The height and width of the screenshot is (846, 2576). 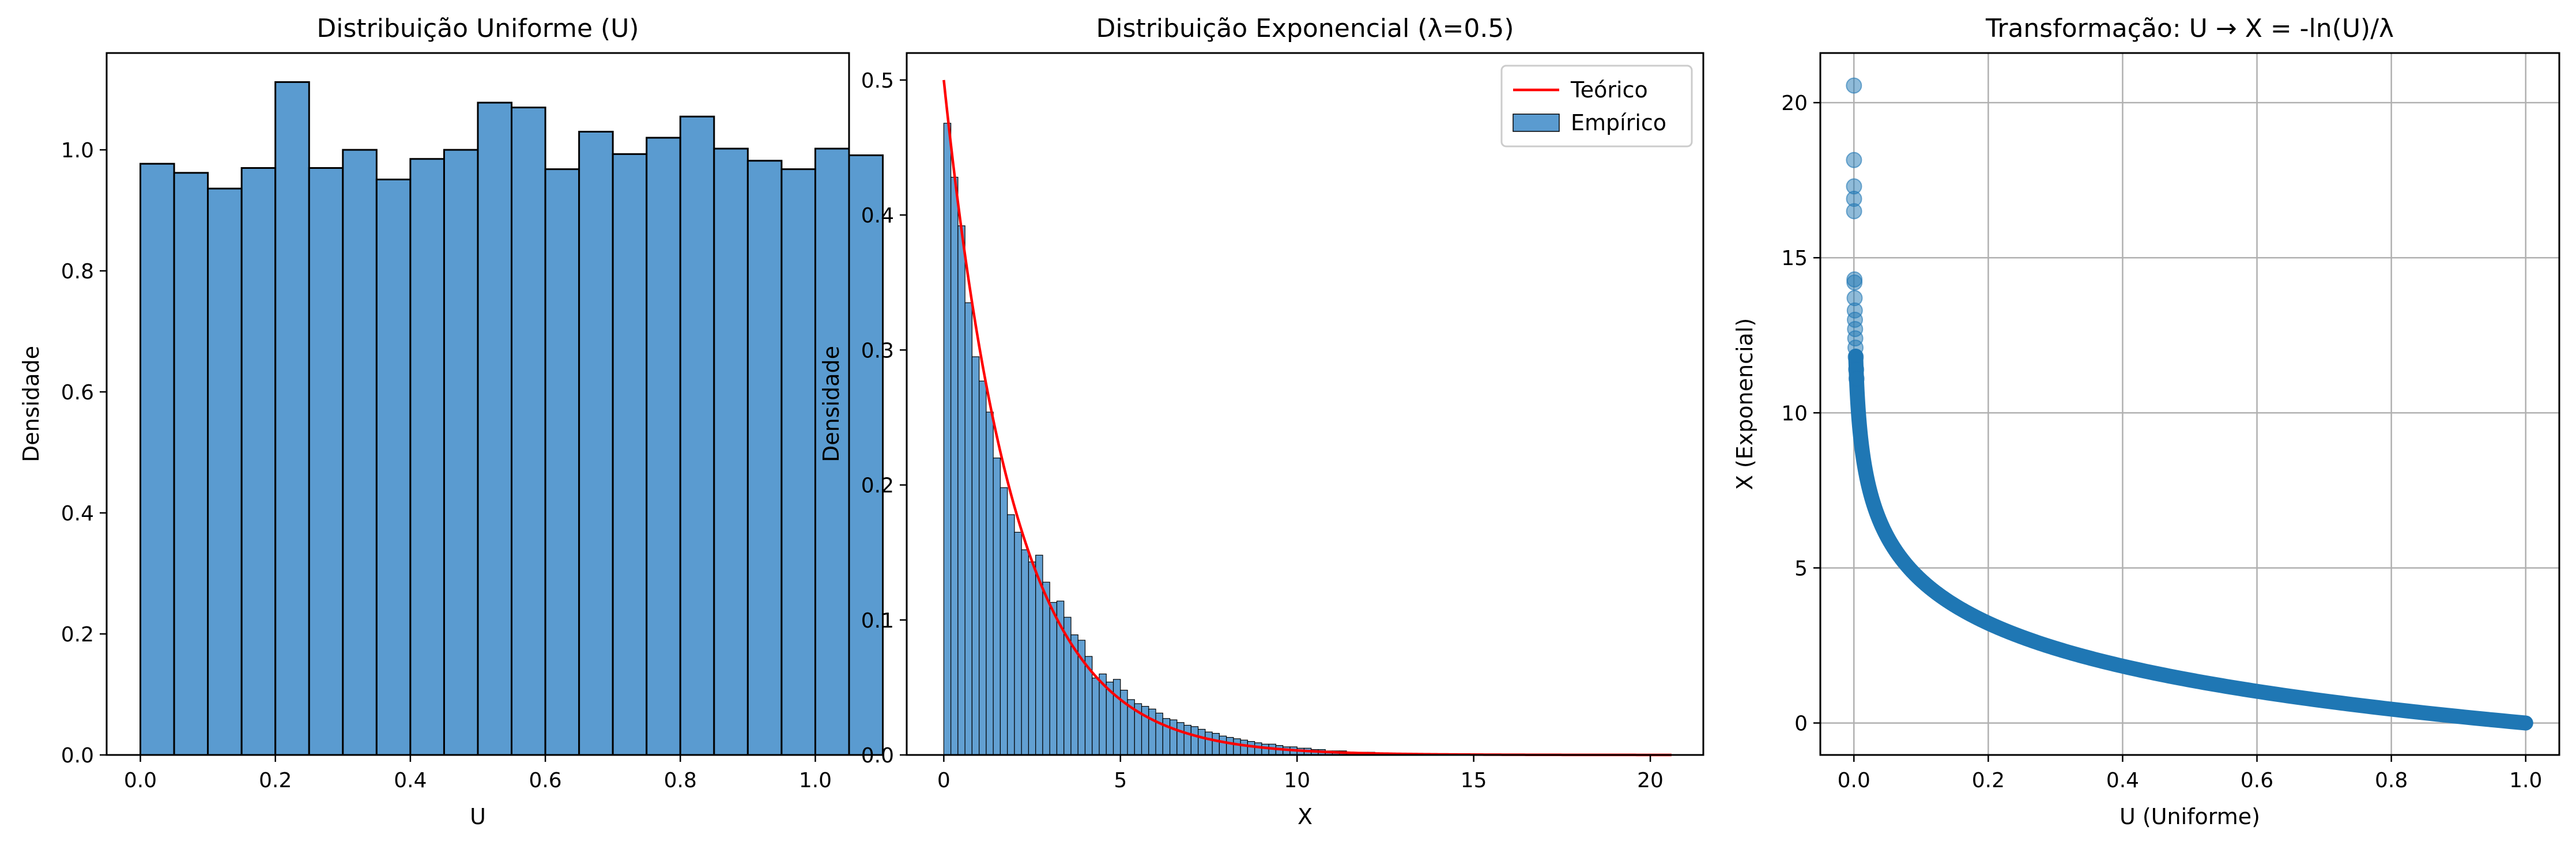 What do you see at coordinates (77, 151) in the screenshot?
I see `y-tick-label: 1.0` at bounding box center [77, 151].